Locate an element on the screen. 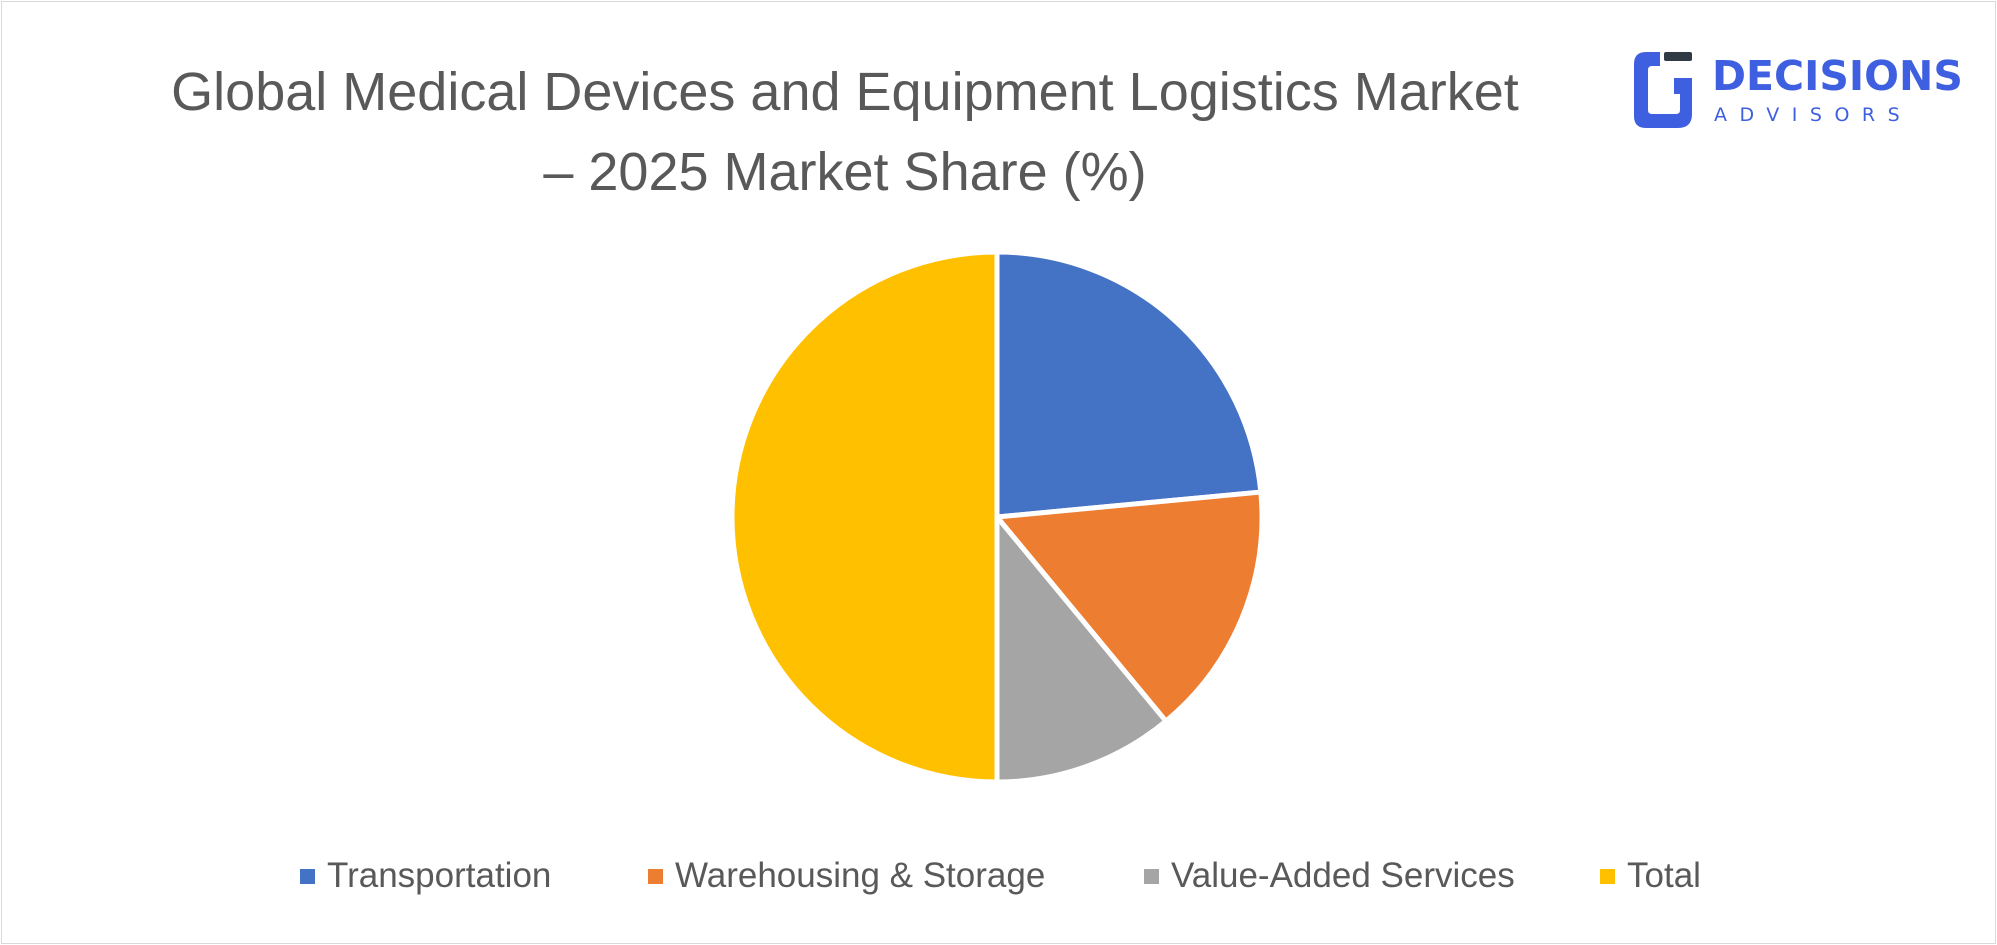  legend-item-warehousing-storage: Warehousing & Storage is located at coordinates (846, 876).